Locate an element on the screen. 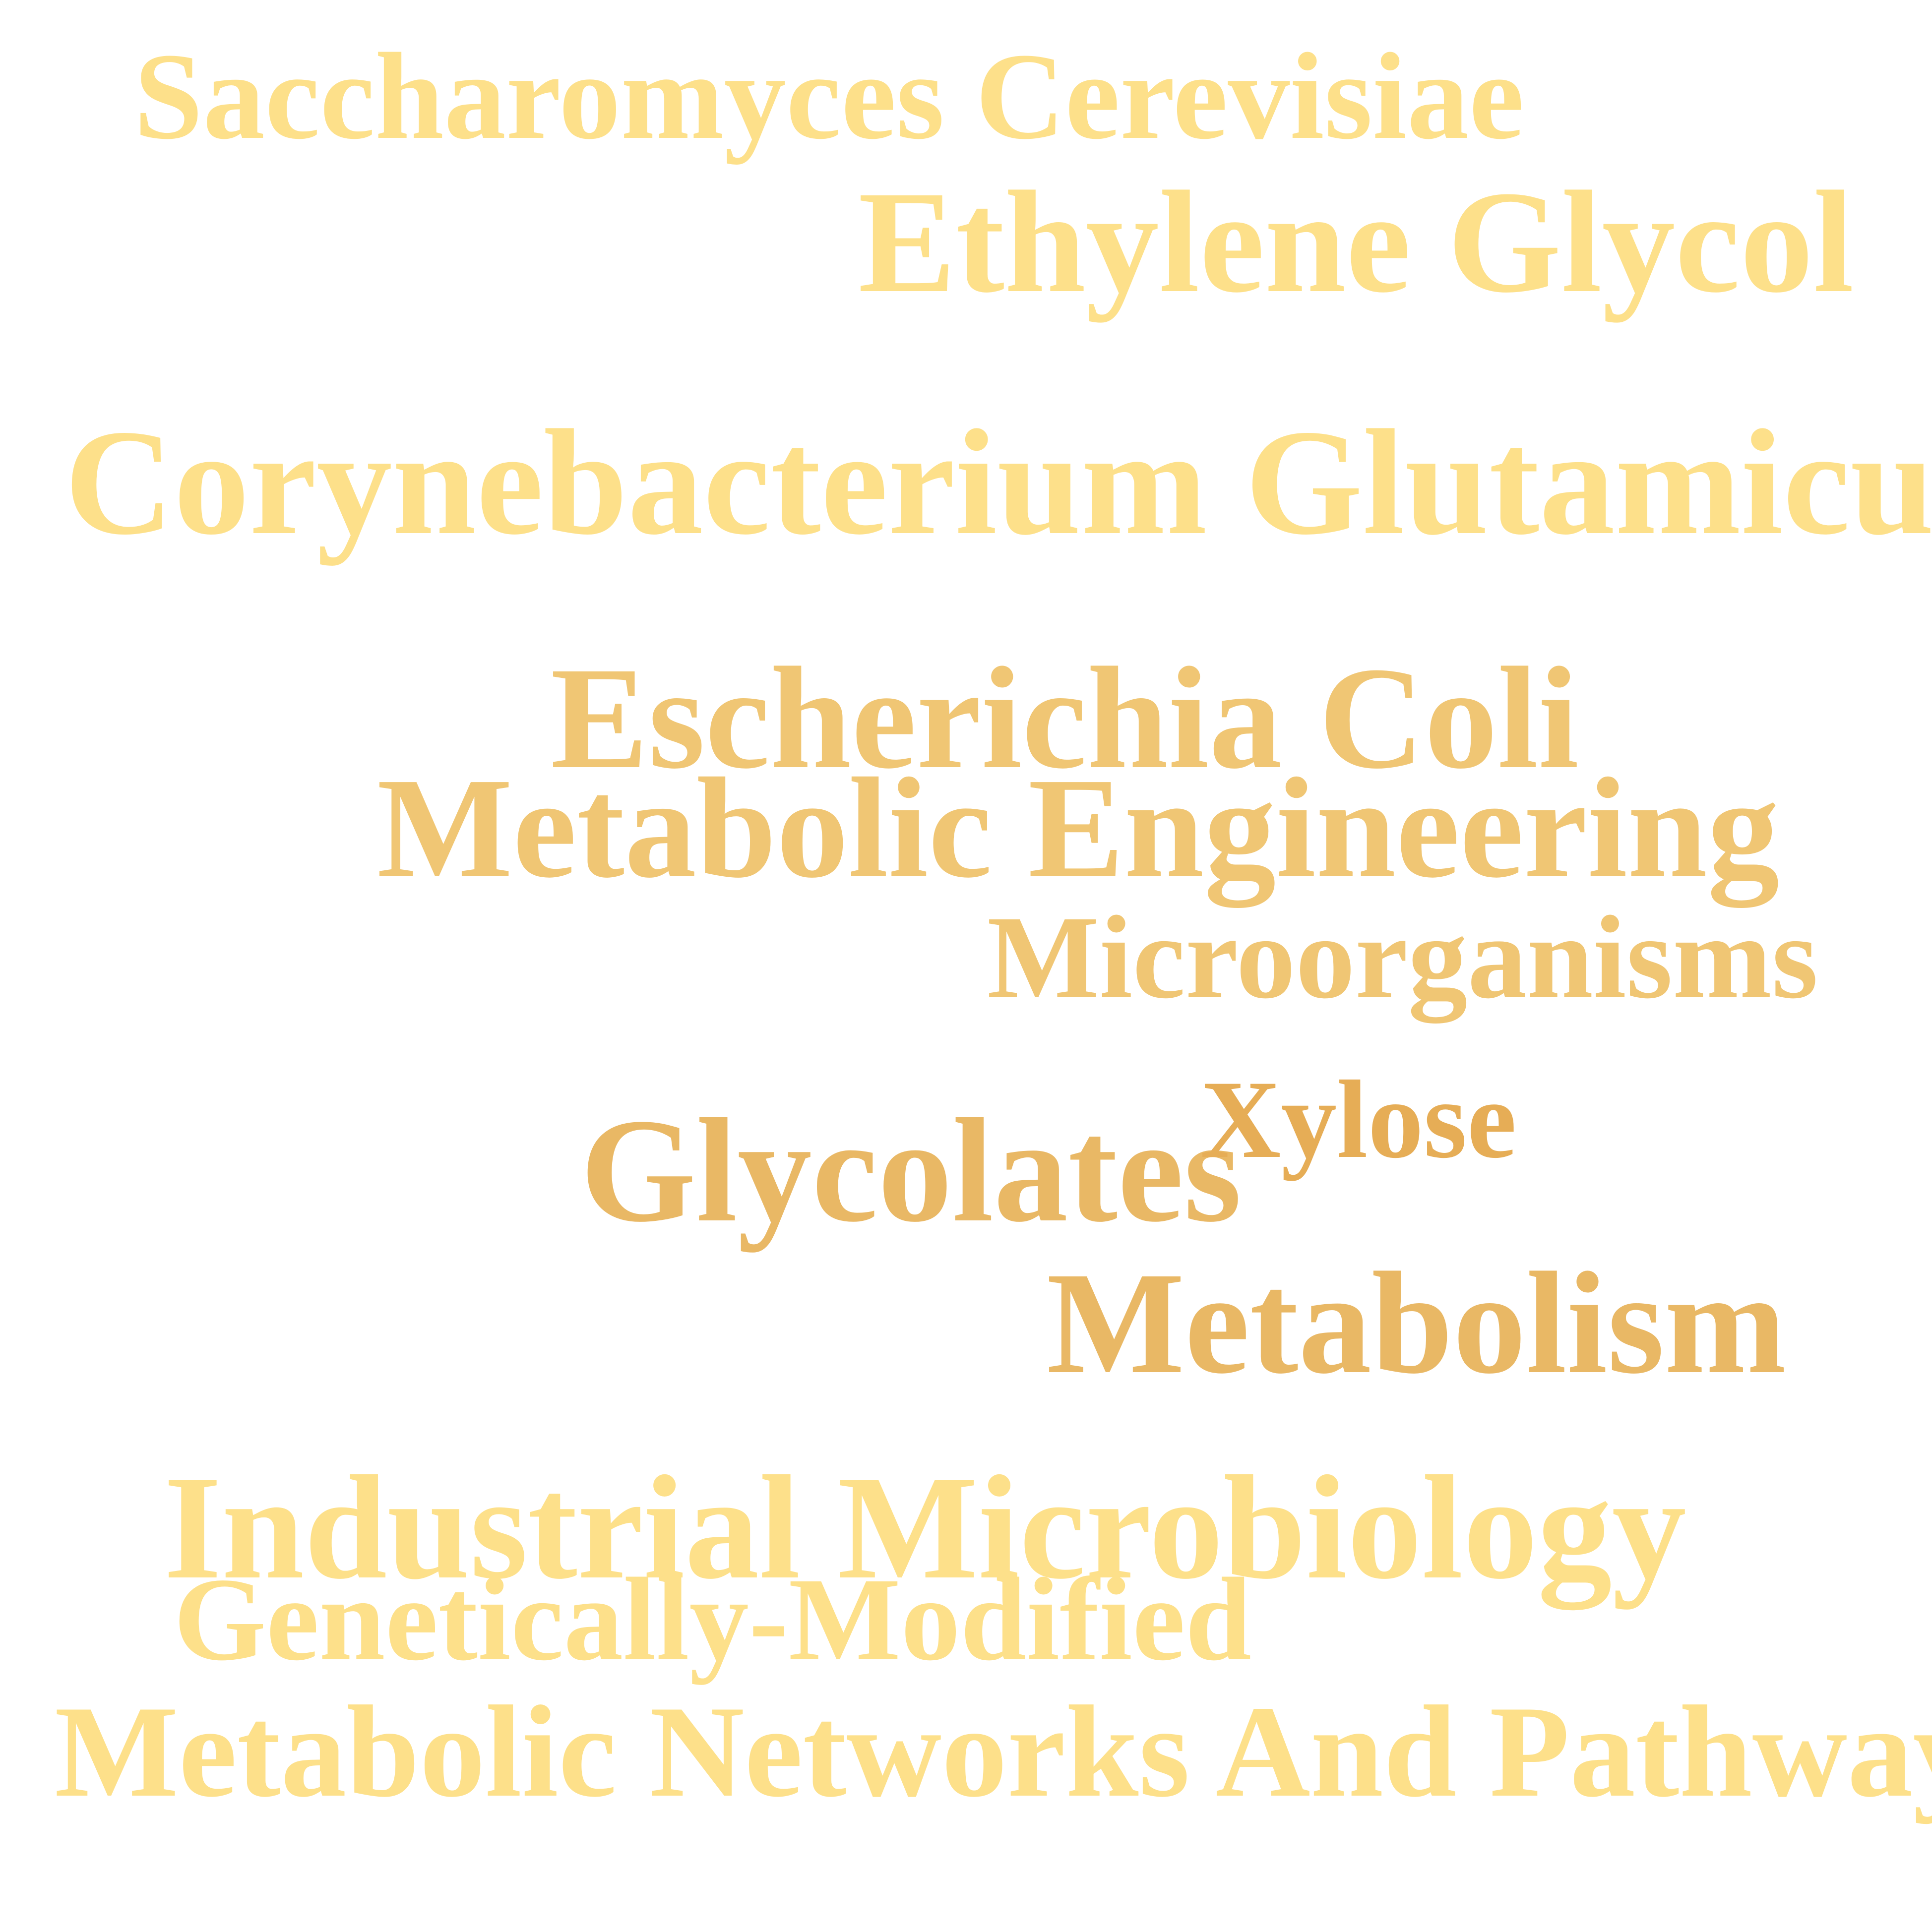 The width and height of the screenshot is (1932, 1932). word-escherichia-coli: Escherichia Coli is located at coordinates (1065, 718).